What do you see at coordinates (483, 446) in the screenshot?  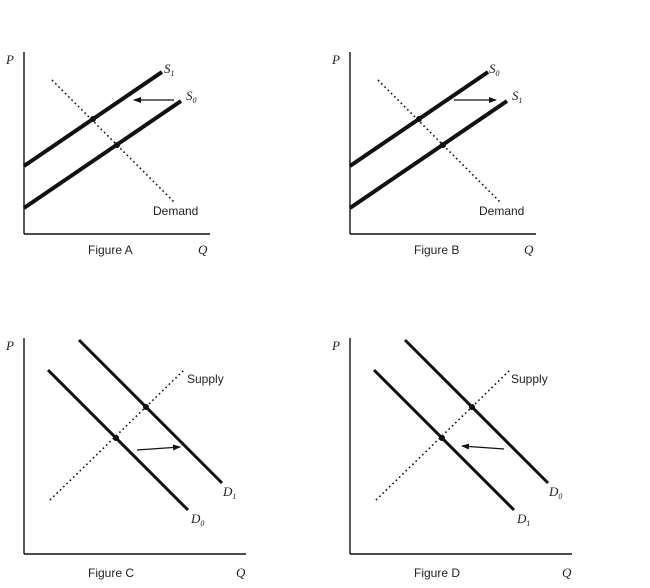 I see `figure-d-shift-arrow` at bounding box center [483, 446].